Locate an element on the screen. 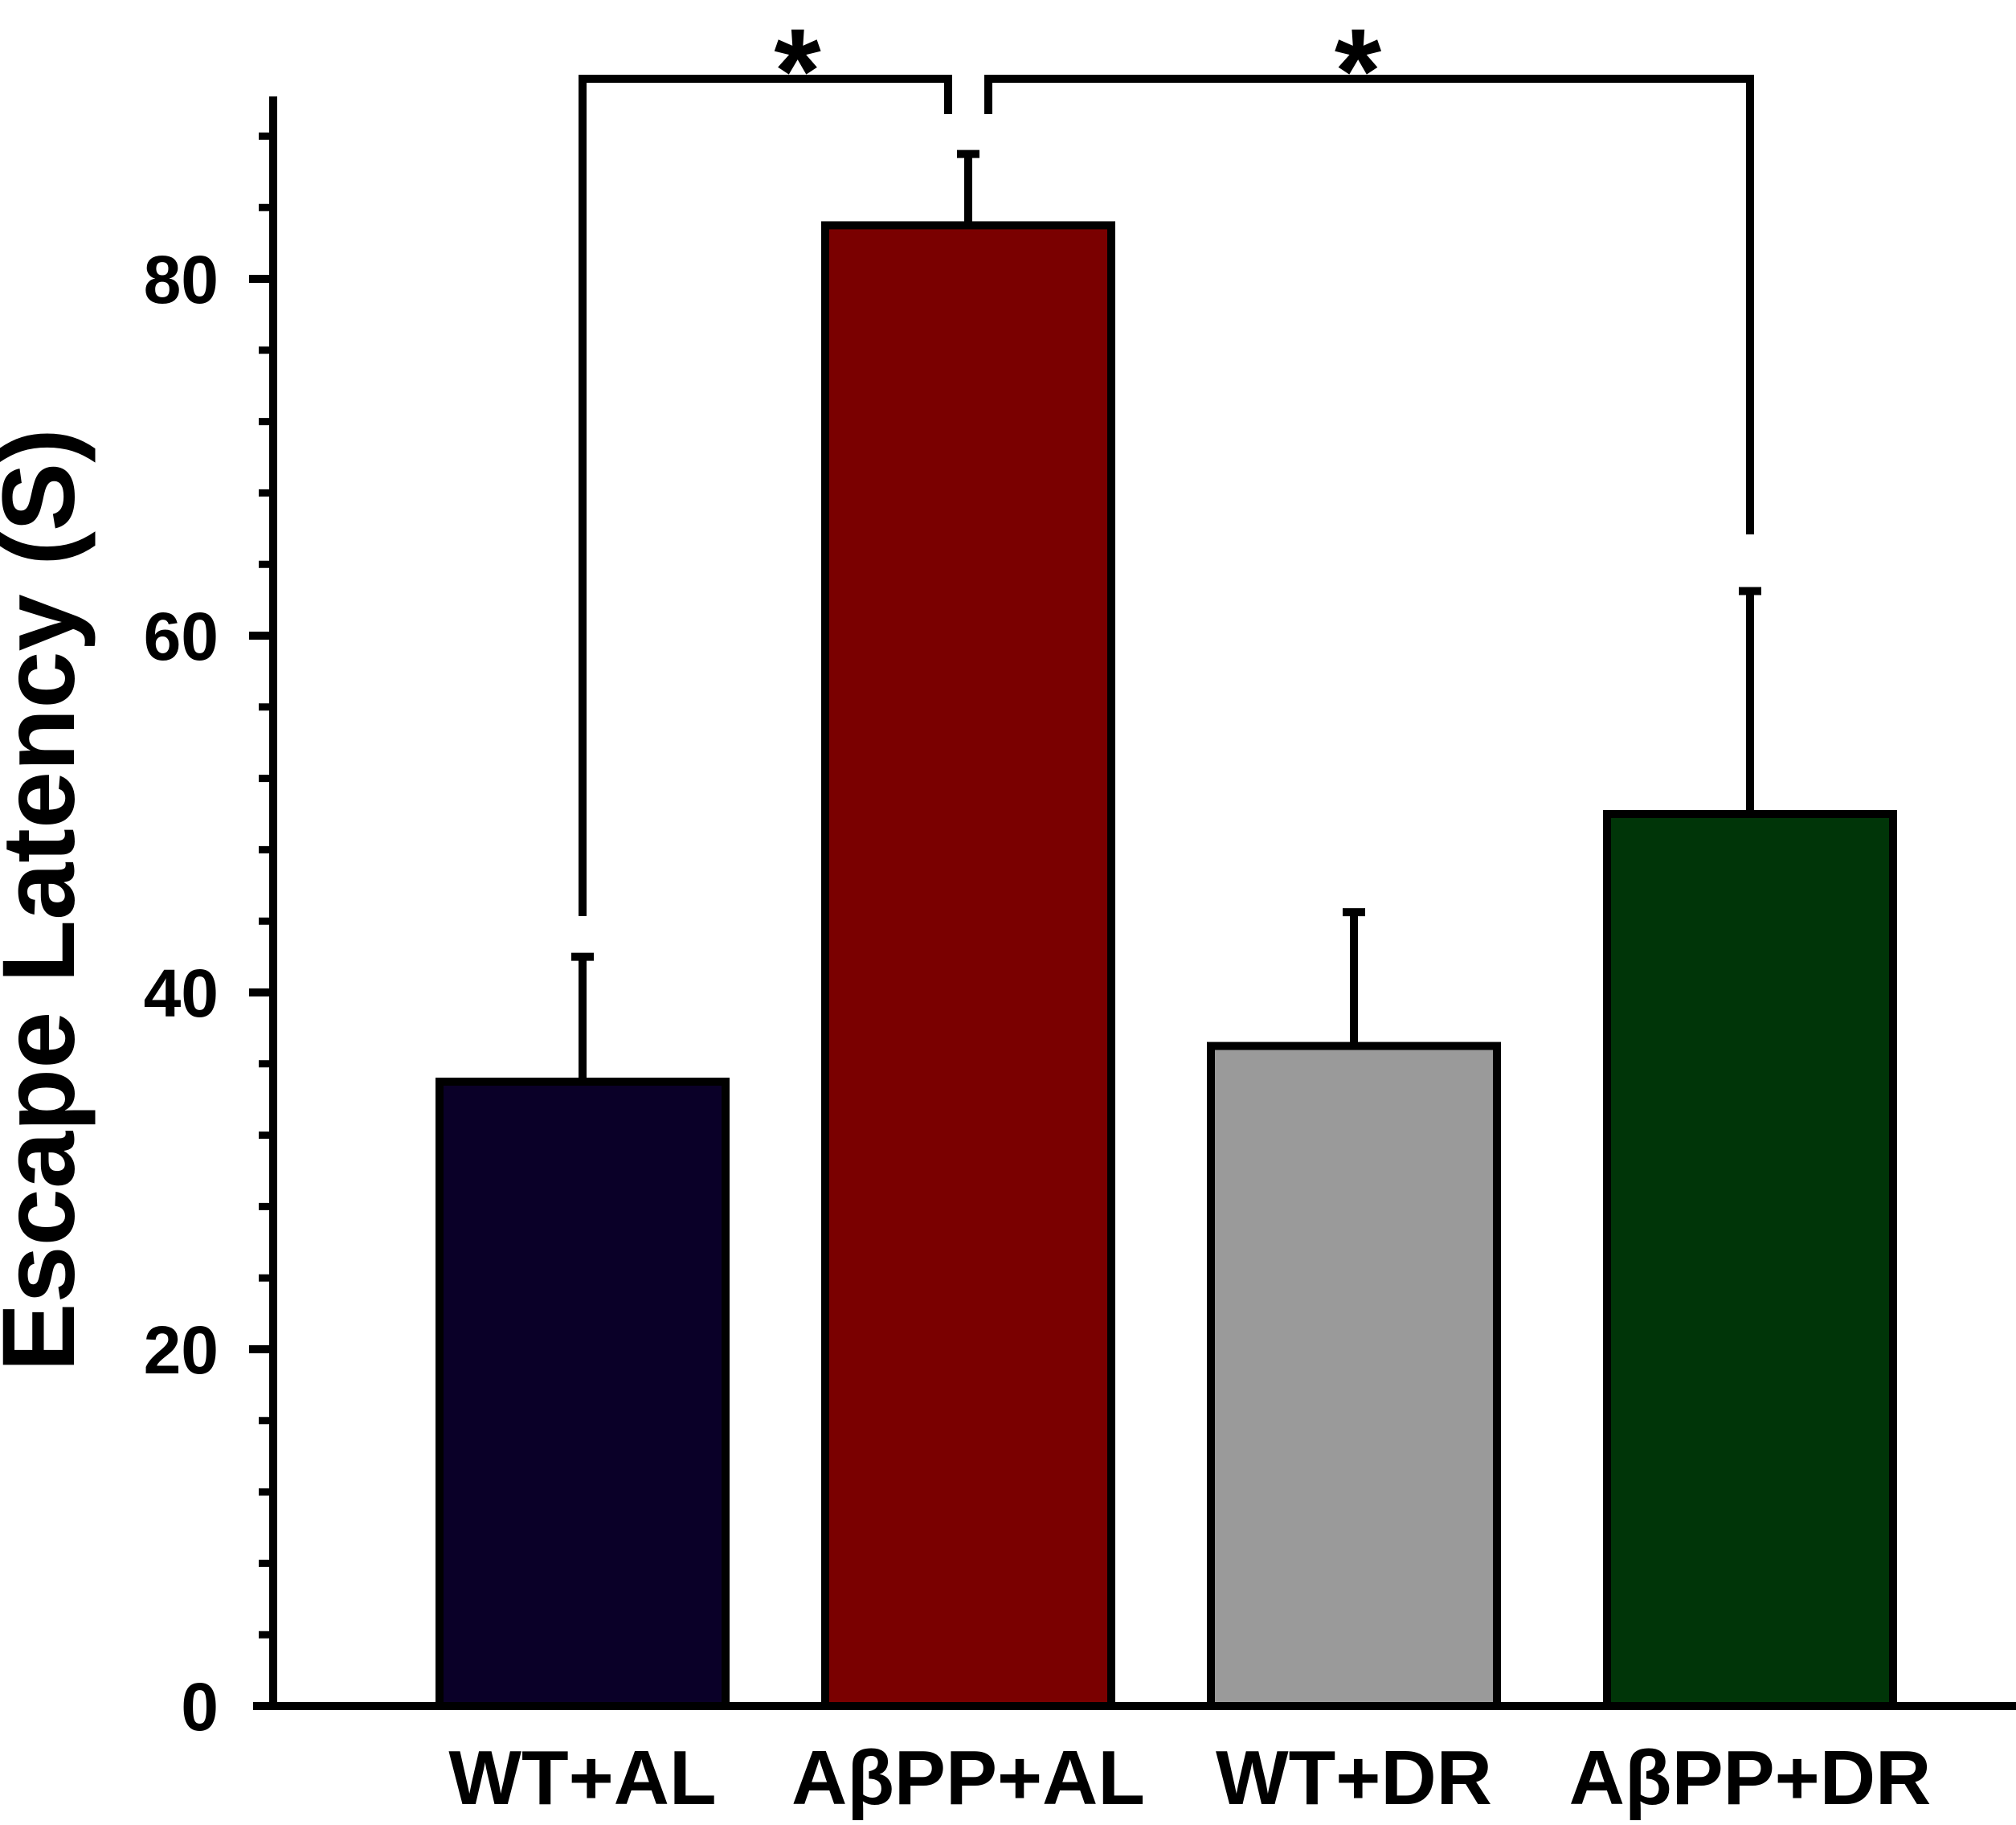 The width and height of the screenshot is (2016, 1825). category-label-3: WT+DR is located at coordinates (1354, 1778).